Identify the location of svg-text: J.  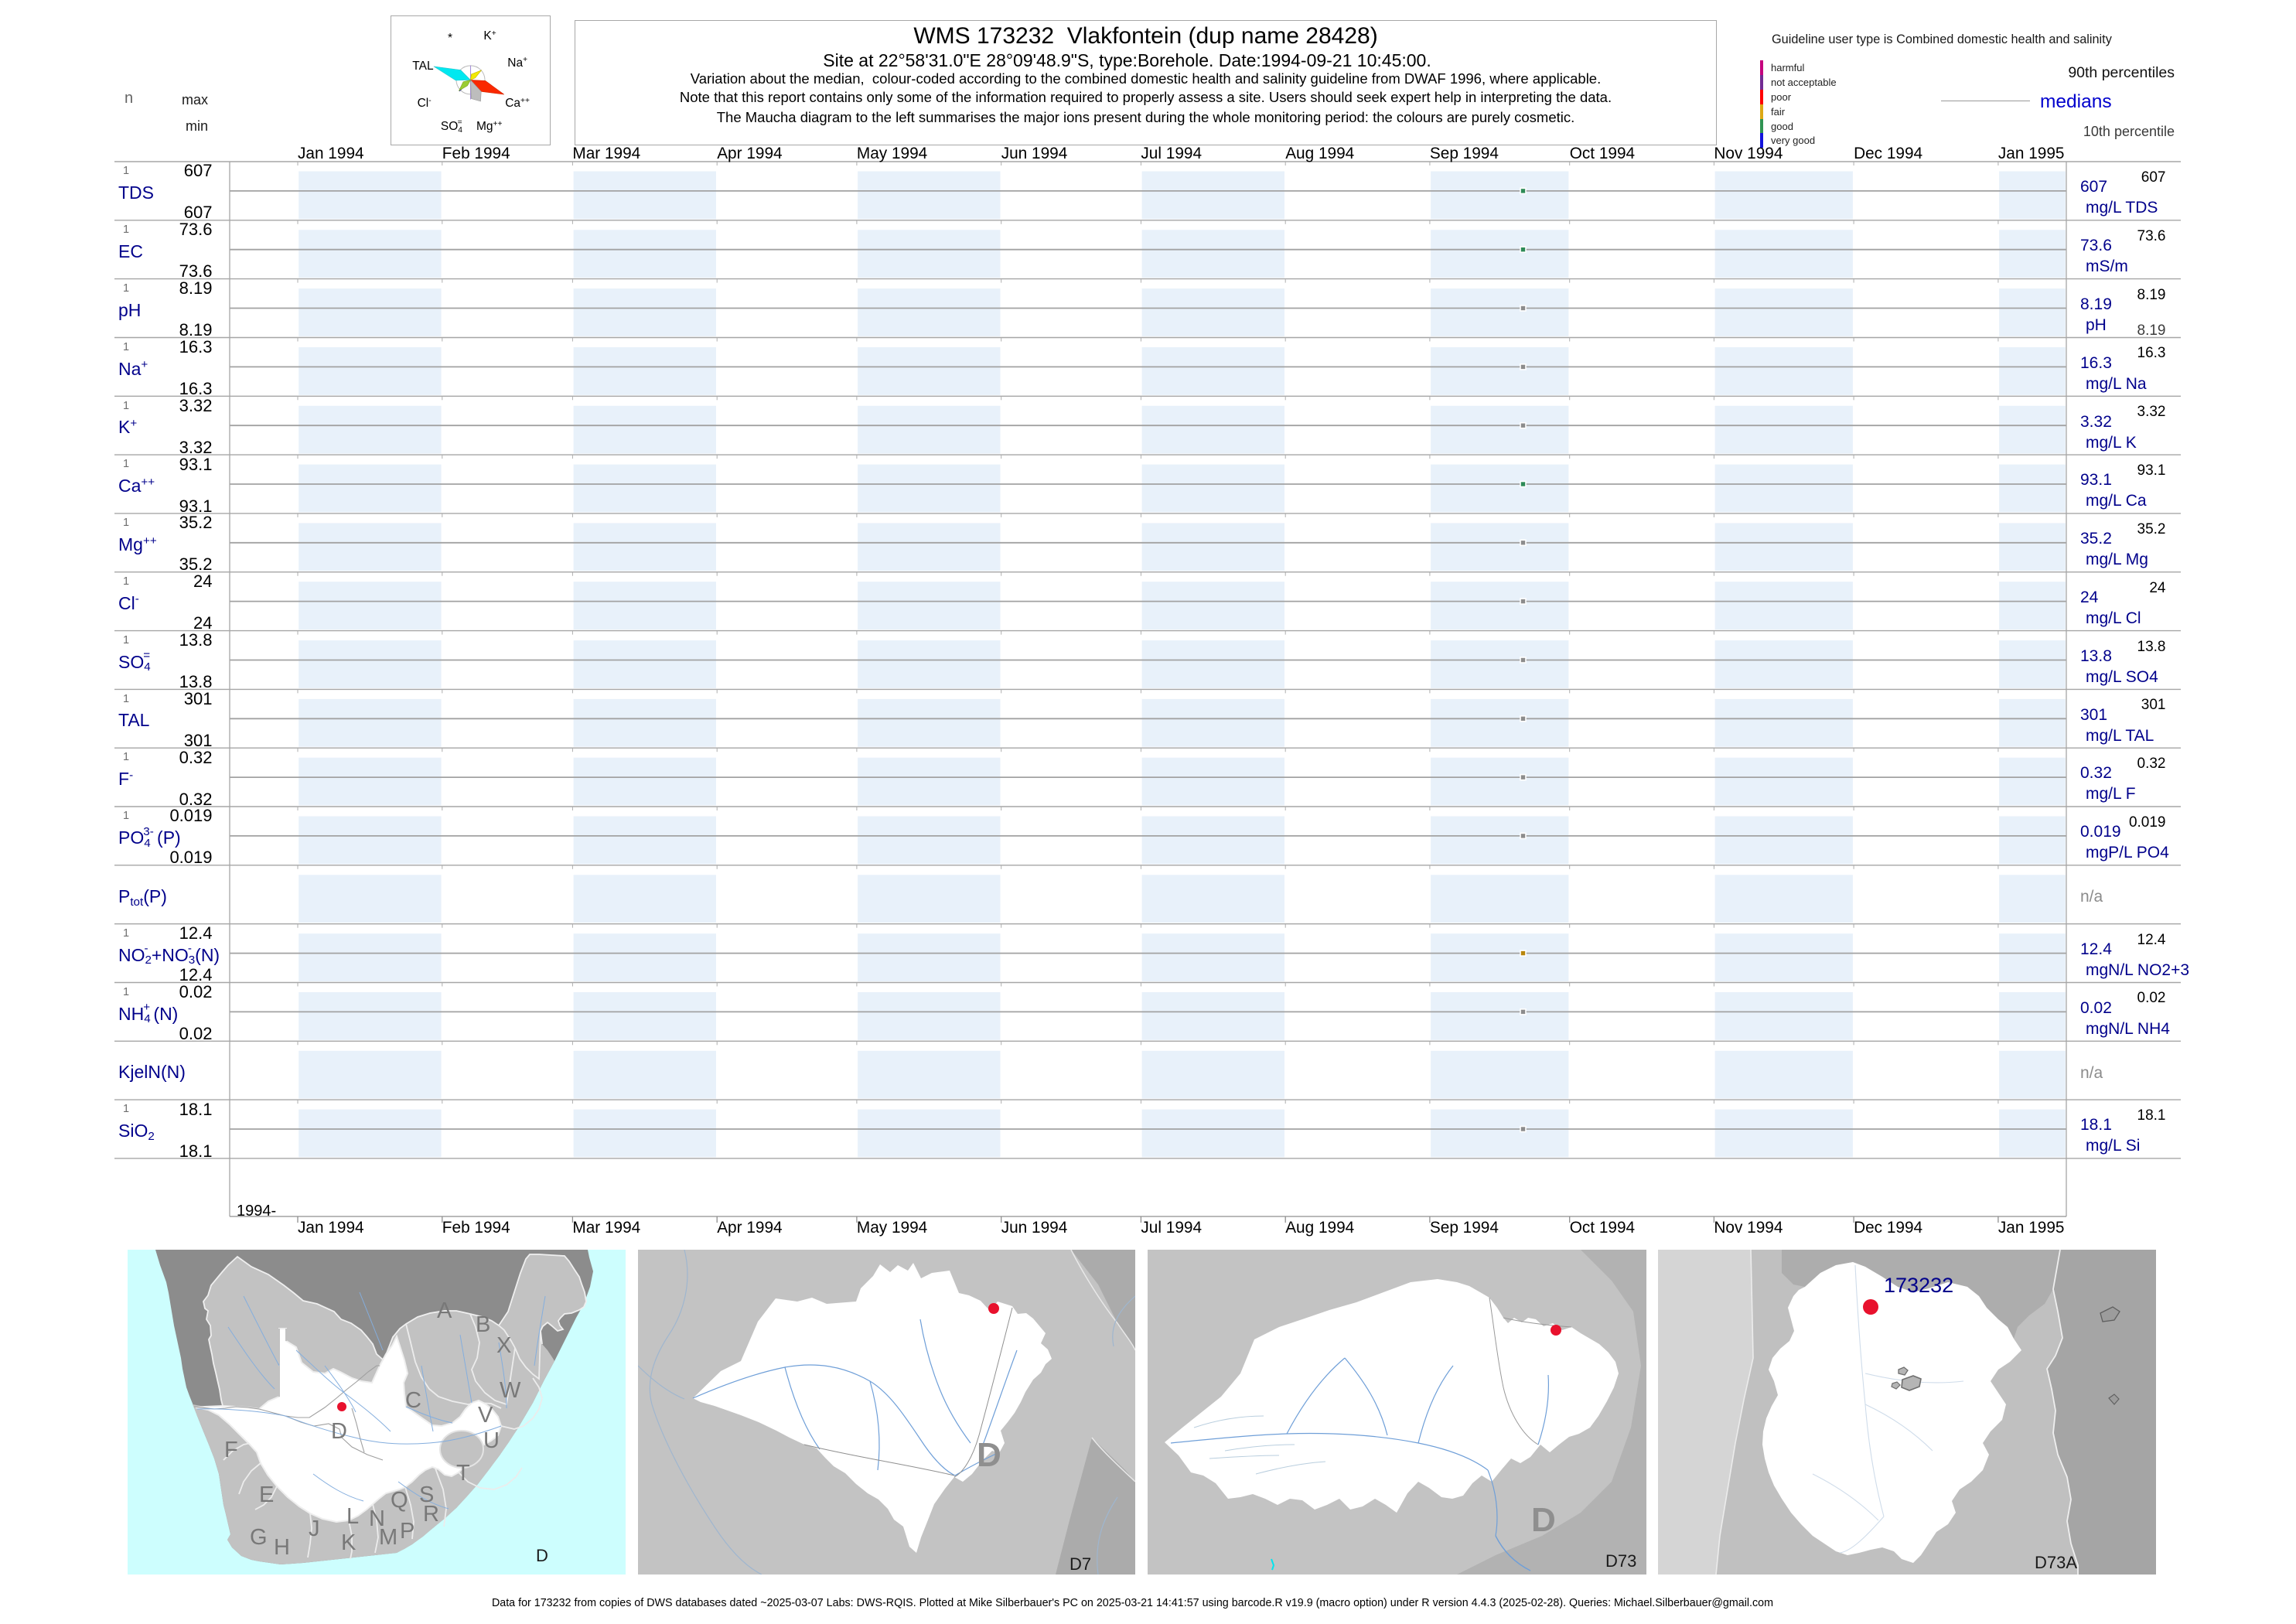
(314, 1529).